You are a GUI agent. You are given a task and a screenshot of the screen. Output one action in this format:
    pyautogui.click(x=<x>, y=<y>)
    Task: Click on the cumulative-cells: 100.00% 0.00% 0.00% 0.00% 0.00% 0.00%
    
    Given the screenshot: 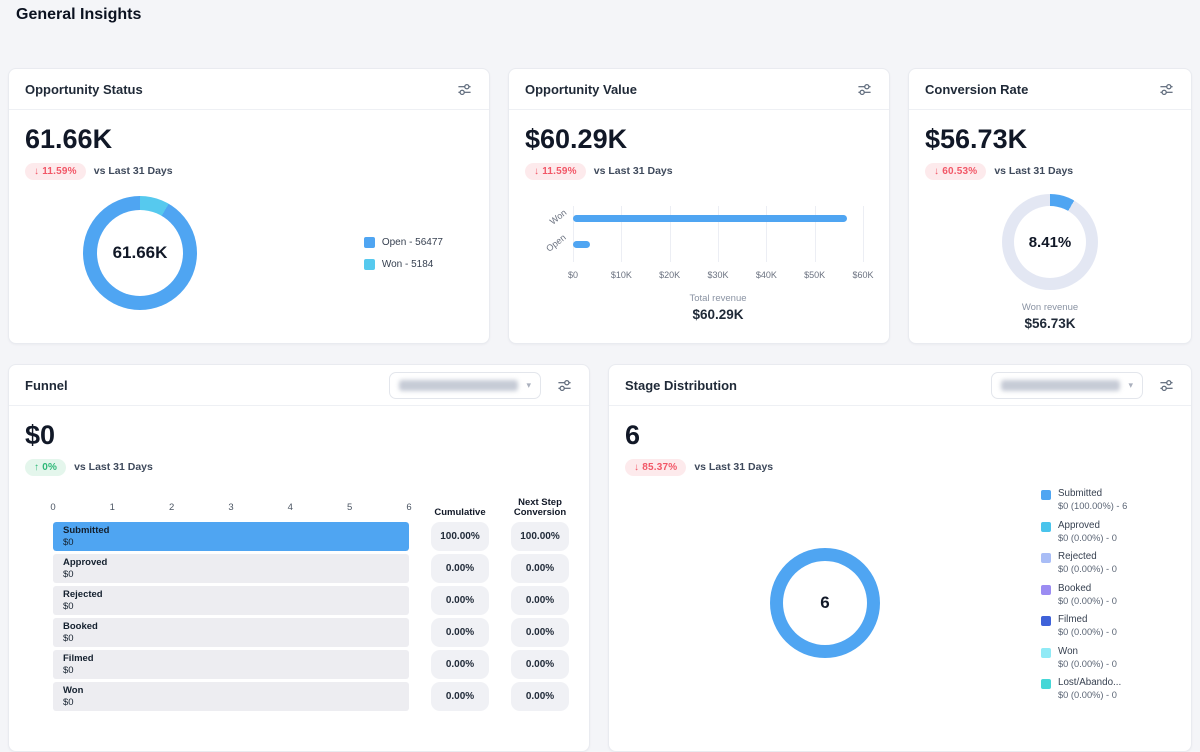 What is the action you would take?
    pyautogui.click(x=460, y=616)
    